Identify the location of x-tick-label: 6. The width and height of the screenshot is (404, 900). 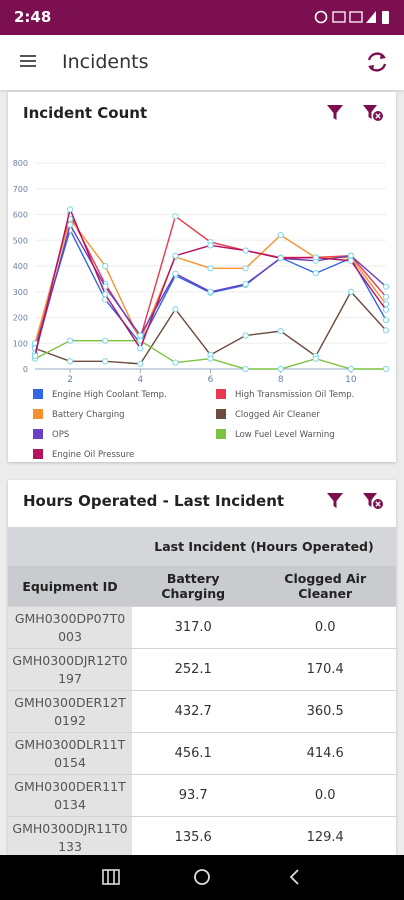
(211, 380).